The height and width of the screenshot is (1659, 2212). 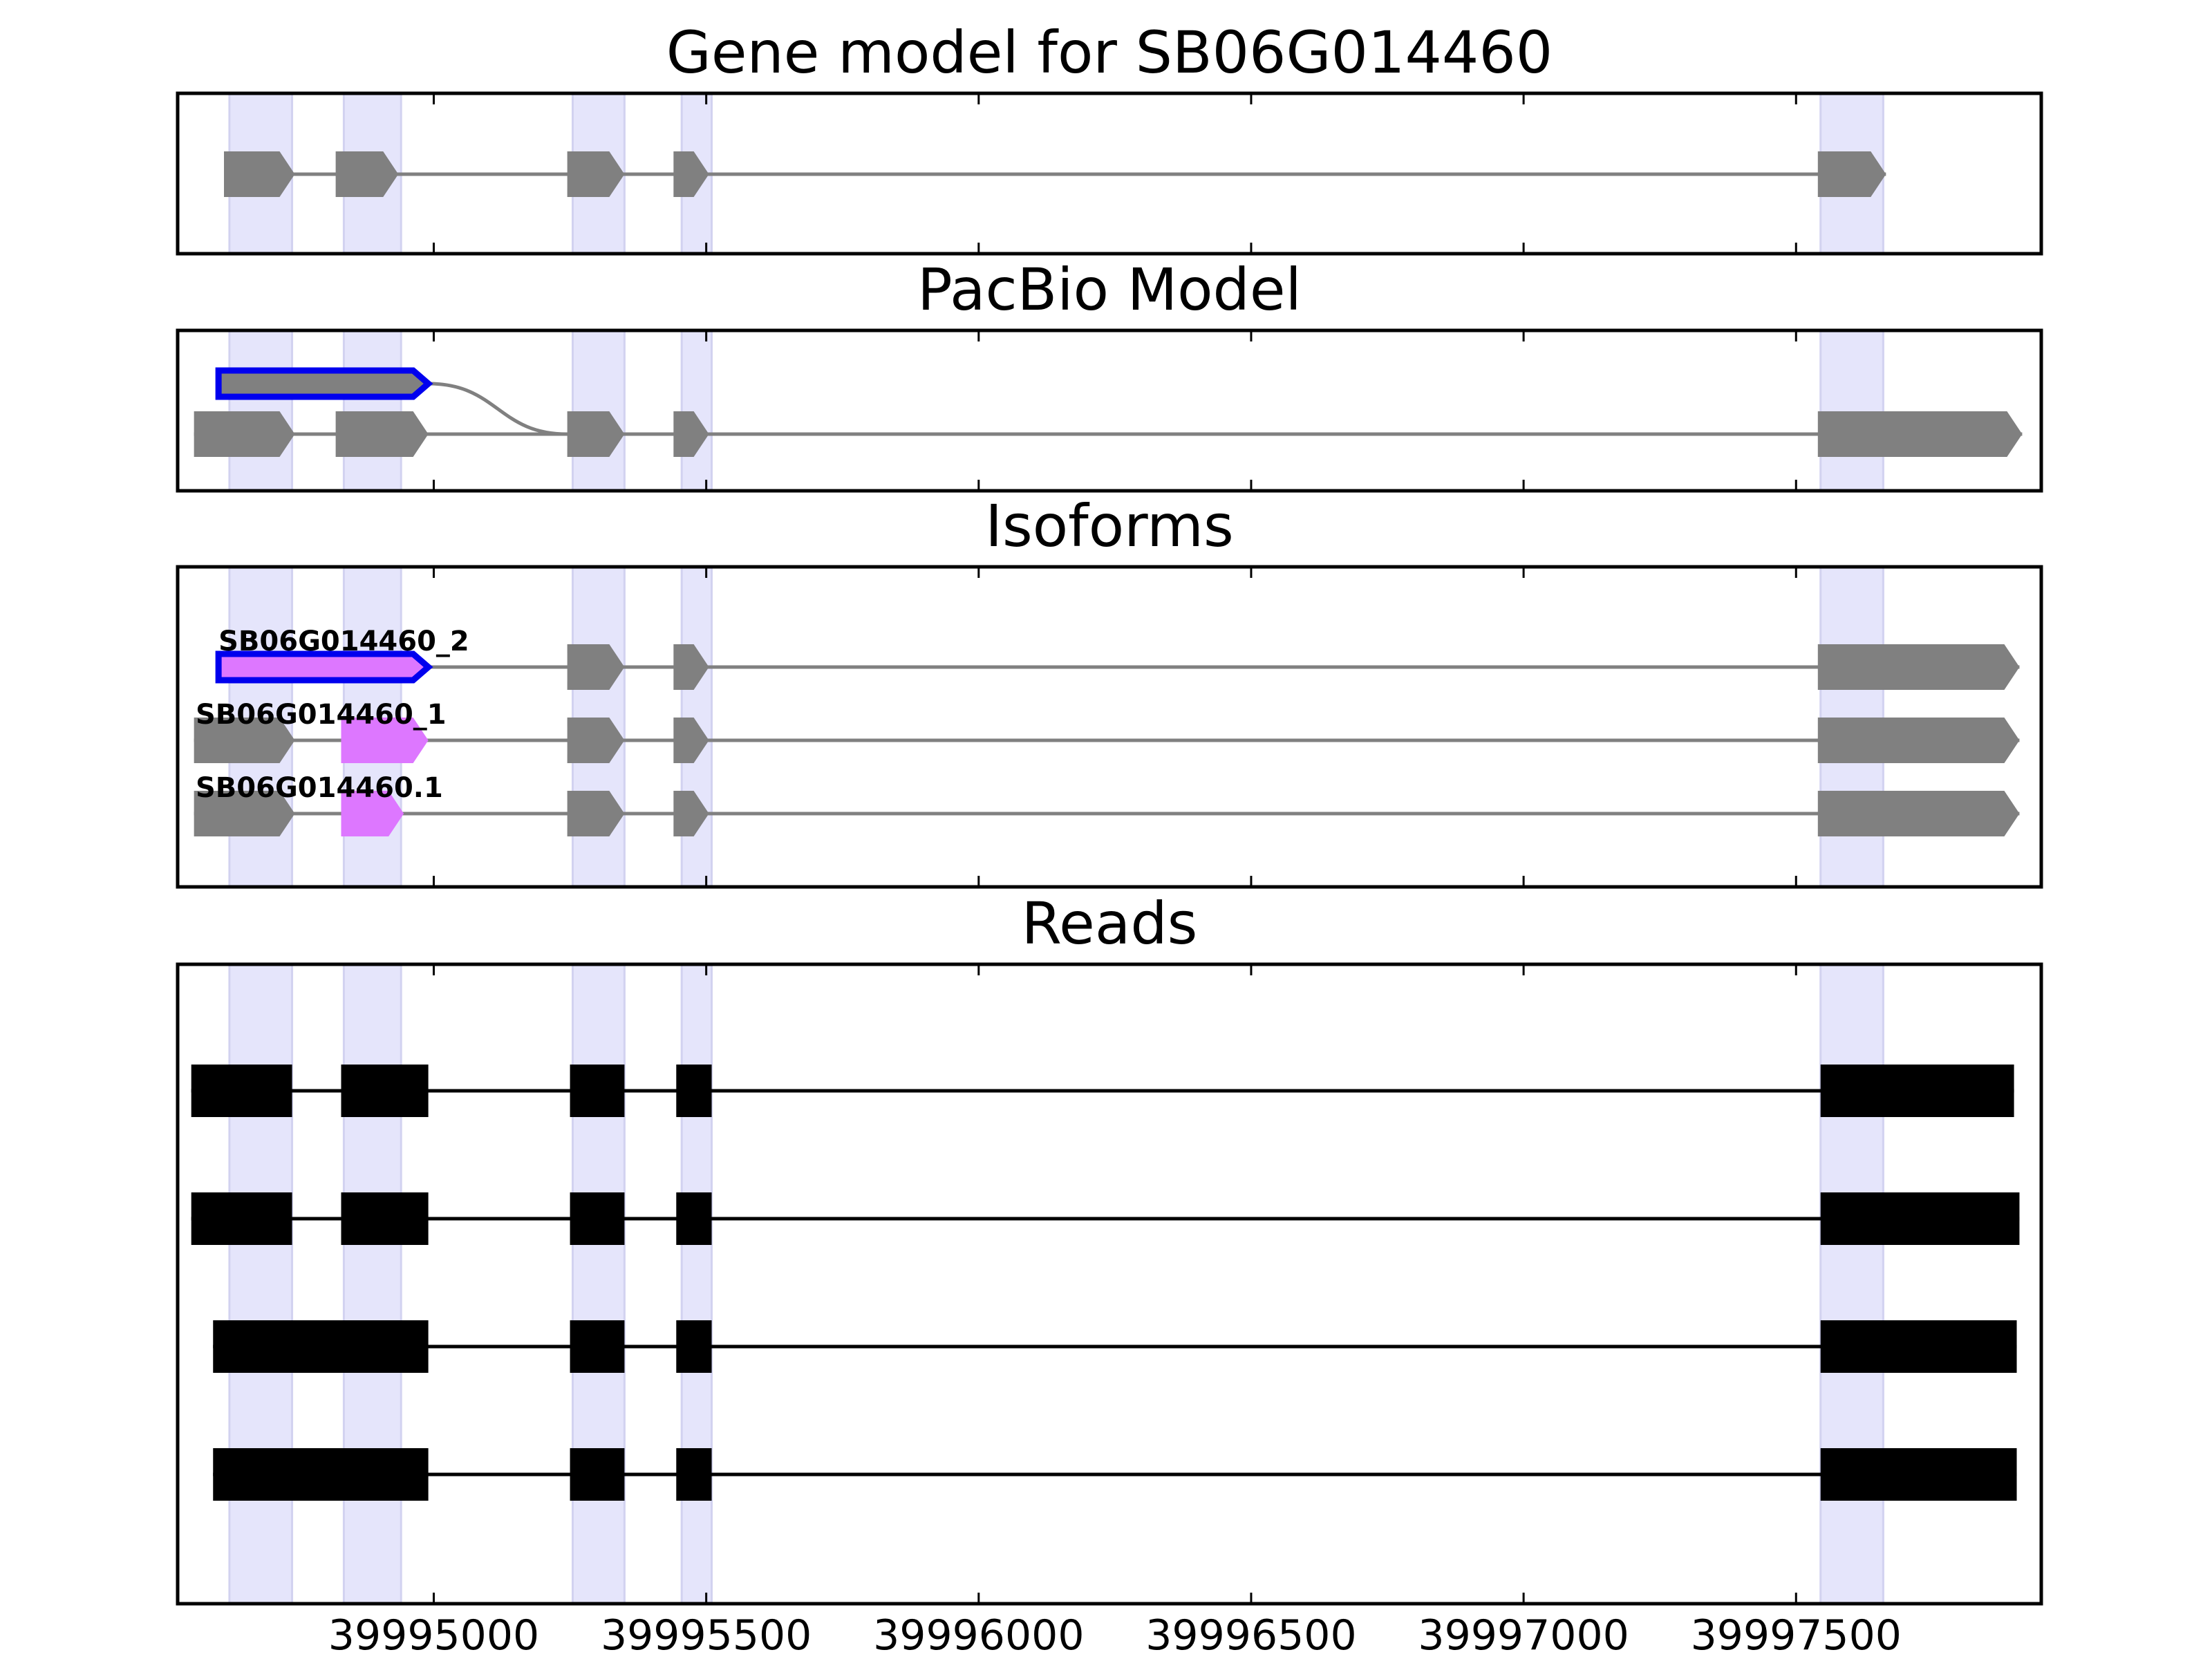 What do you see at coordinates (320, 788) in the screenshot?
I see `isoform-label: SB06G014460.1` at bounding box center [320, 788].